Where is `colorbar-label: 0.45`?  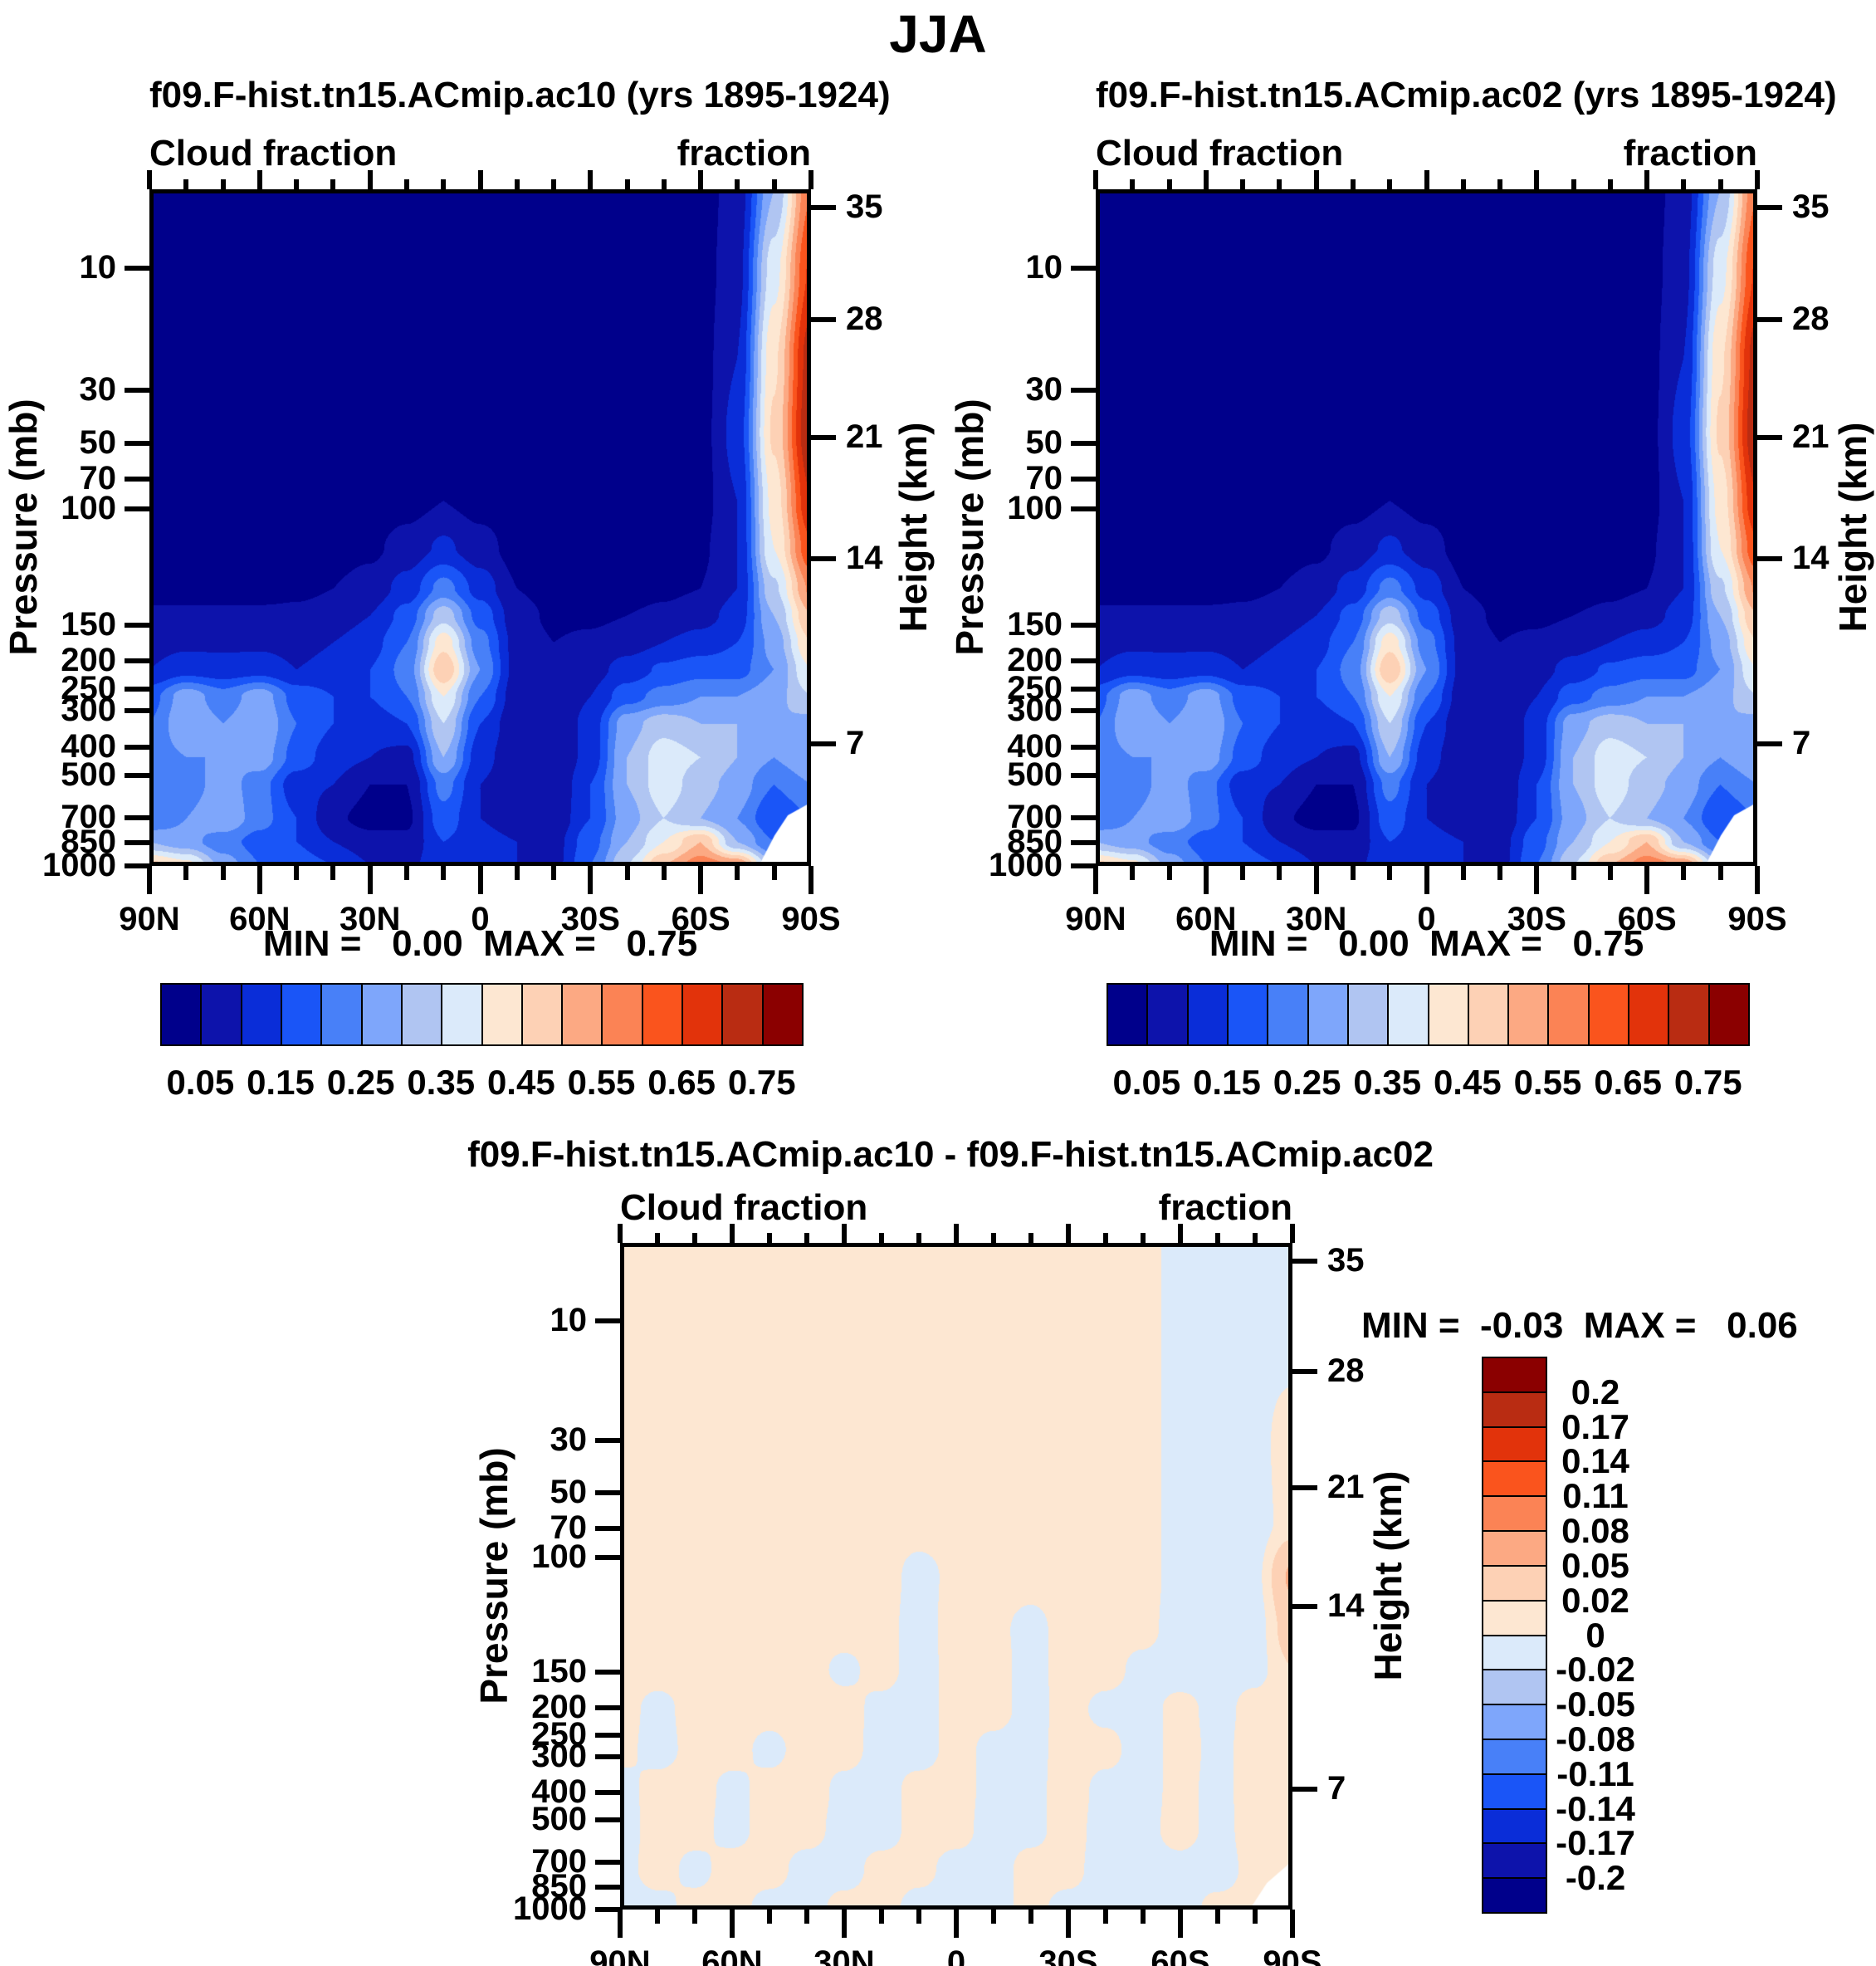
colorbar-label: 0.45 is located at coordinates (1468, 1083).